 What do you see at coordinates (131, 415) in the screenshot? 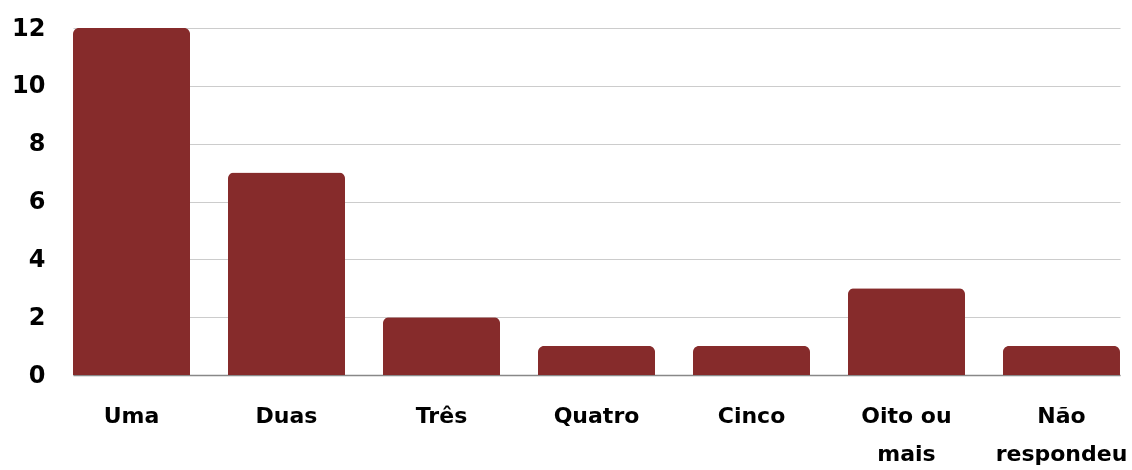
I see `x-tick-label: Uma` at bounding box center [131, 415].